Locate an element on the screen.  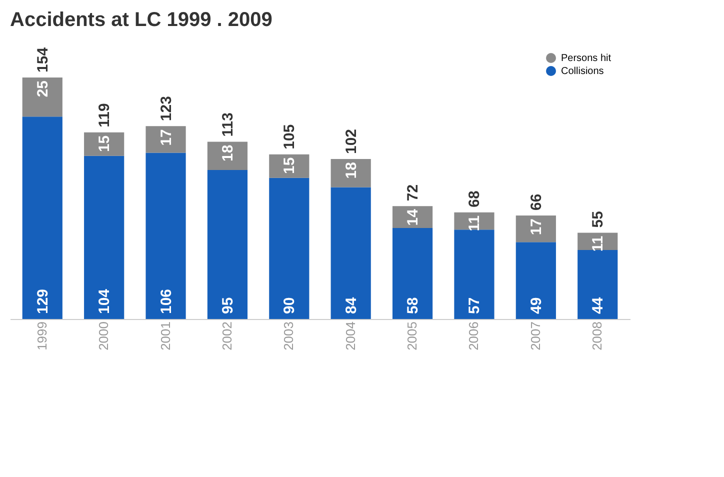
legend-label: Persons hit is located at coordinates (586, 58).